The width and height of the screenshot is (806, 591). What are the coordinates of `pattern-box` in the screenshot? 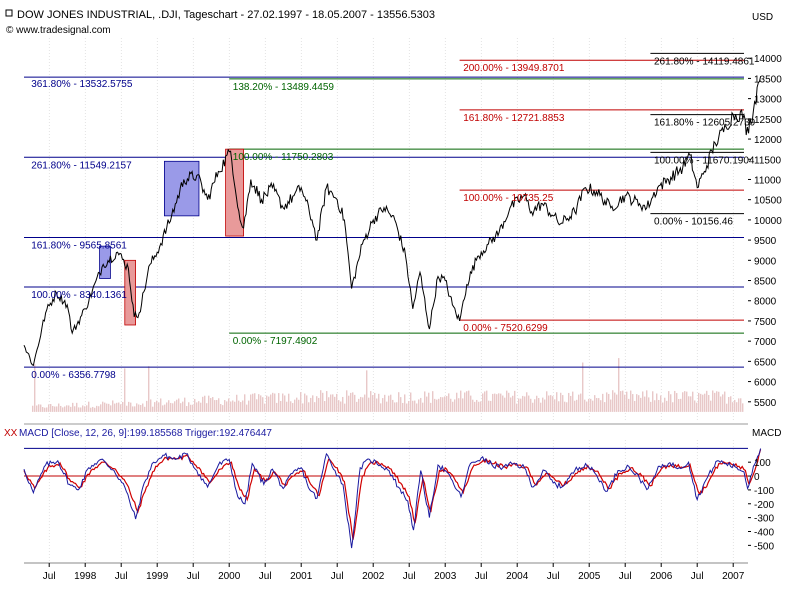 It's located at (130, 292).